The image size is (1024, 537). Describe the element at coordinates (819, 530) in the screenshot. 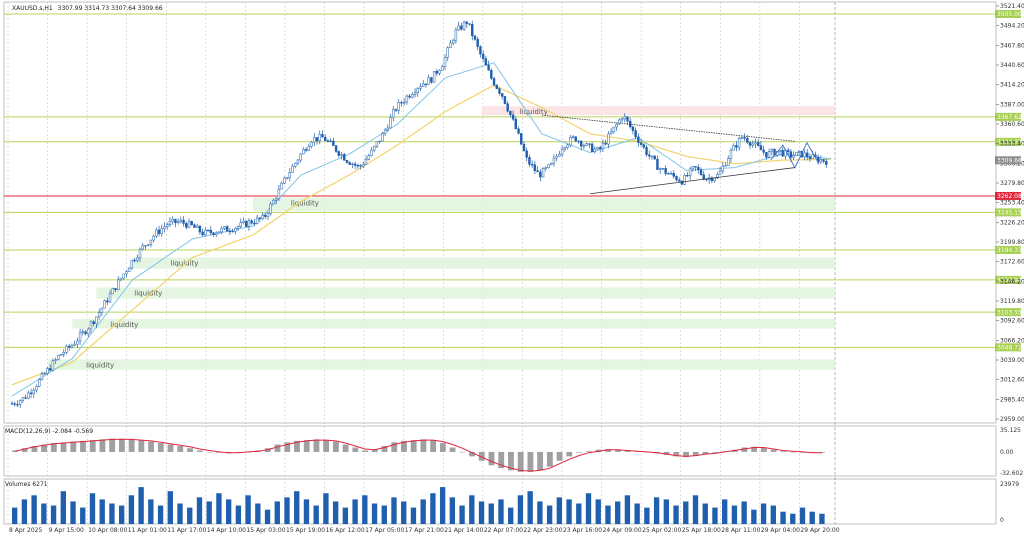

I see `time-tick-label: 29 Apr 20:00` at that location.